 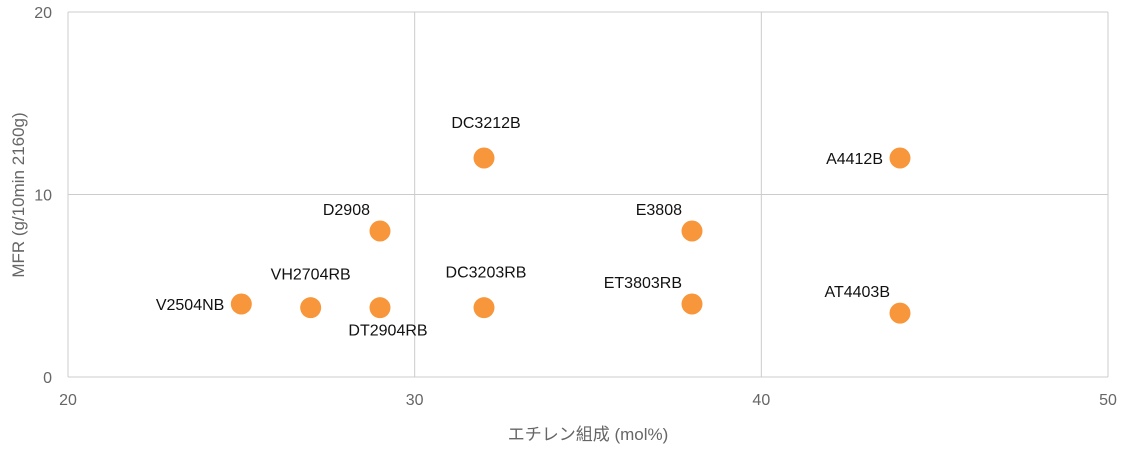 I want to click on y-tick-label: 0, so click(x=47, y=378).